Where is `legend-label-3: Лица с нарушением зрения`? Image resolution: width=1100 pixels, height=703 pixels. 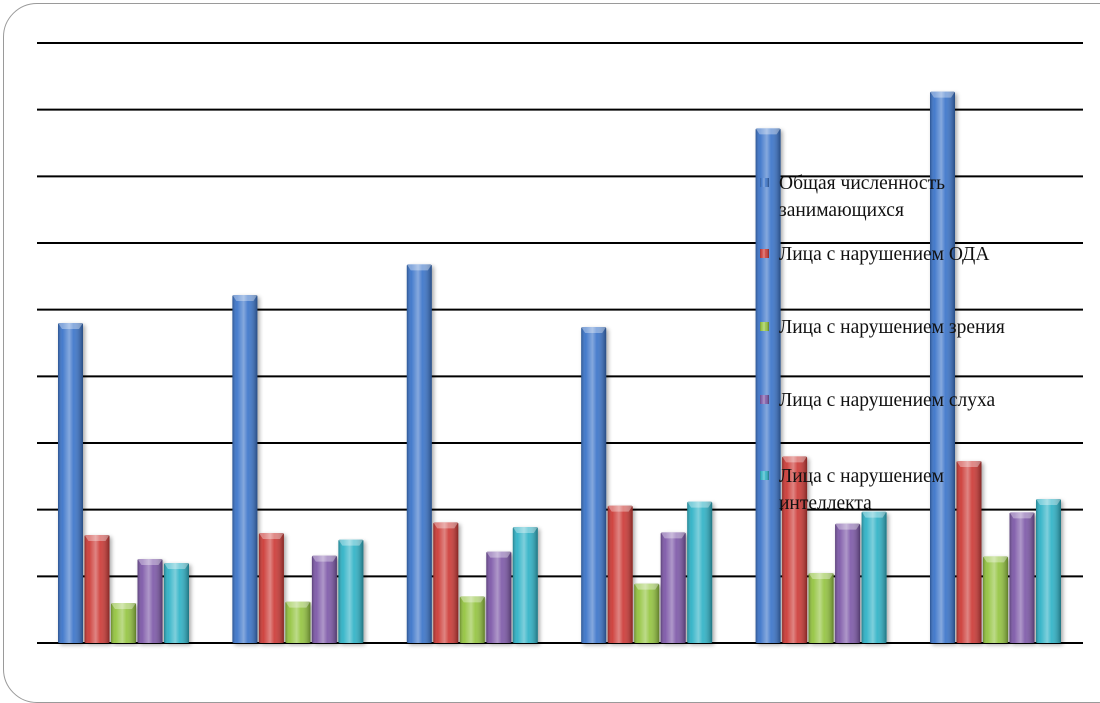 legend-label-3: Лица с нарушением зрения is located at coordinates (892, 327).